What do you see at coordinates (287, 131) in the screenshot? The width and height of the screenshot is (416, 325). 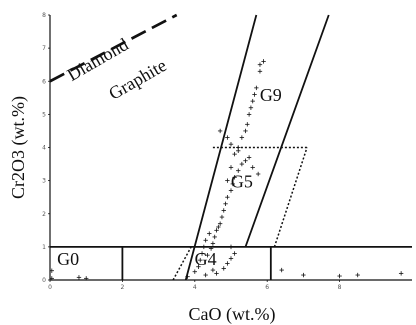 I see `g9-right-boundary` at bounding box center [287, 131].